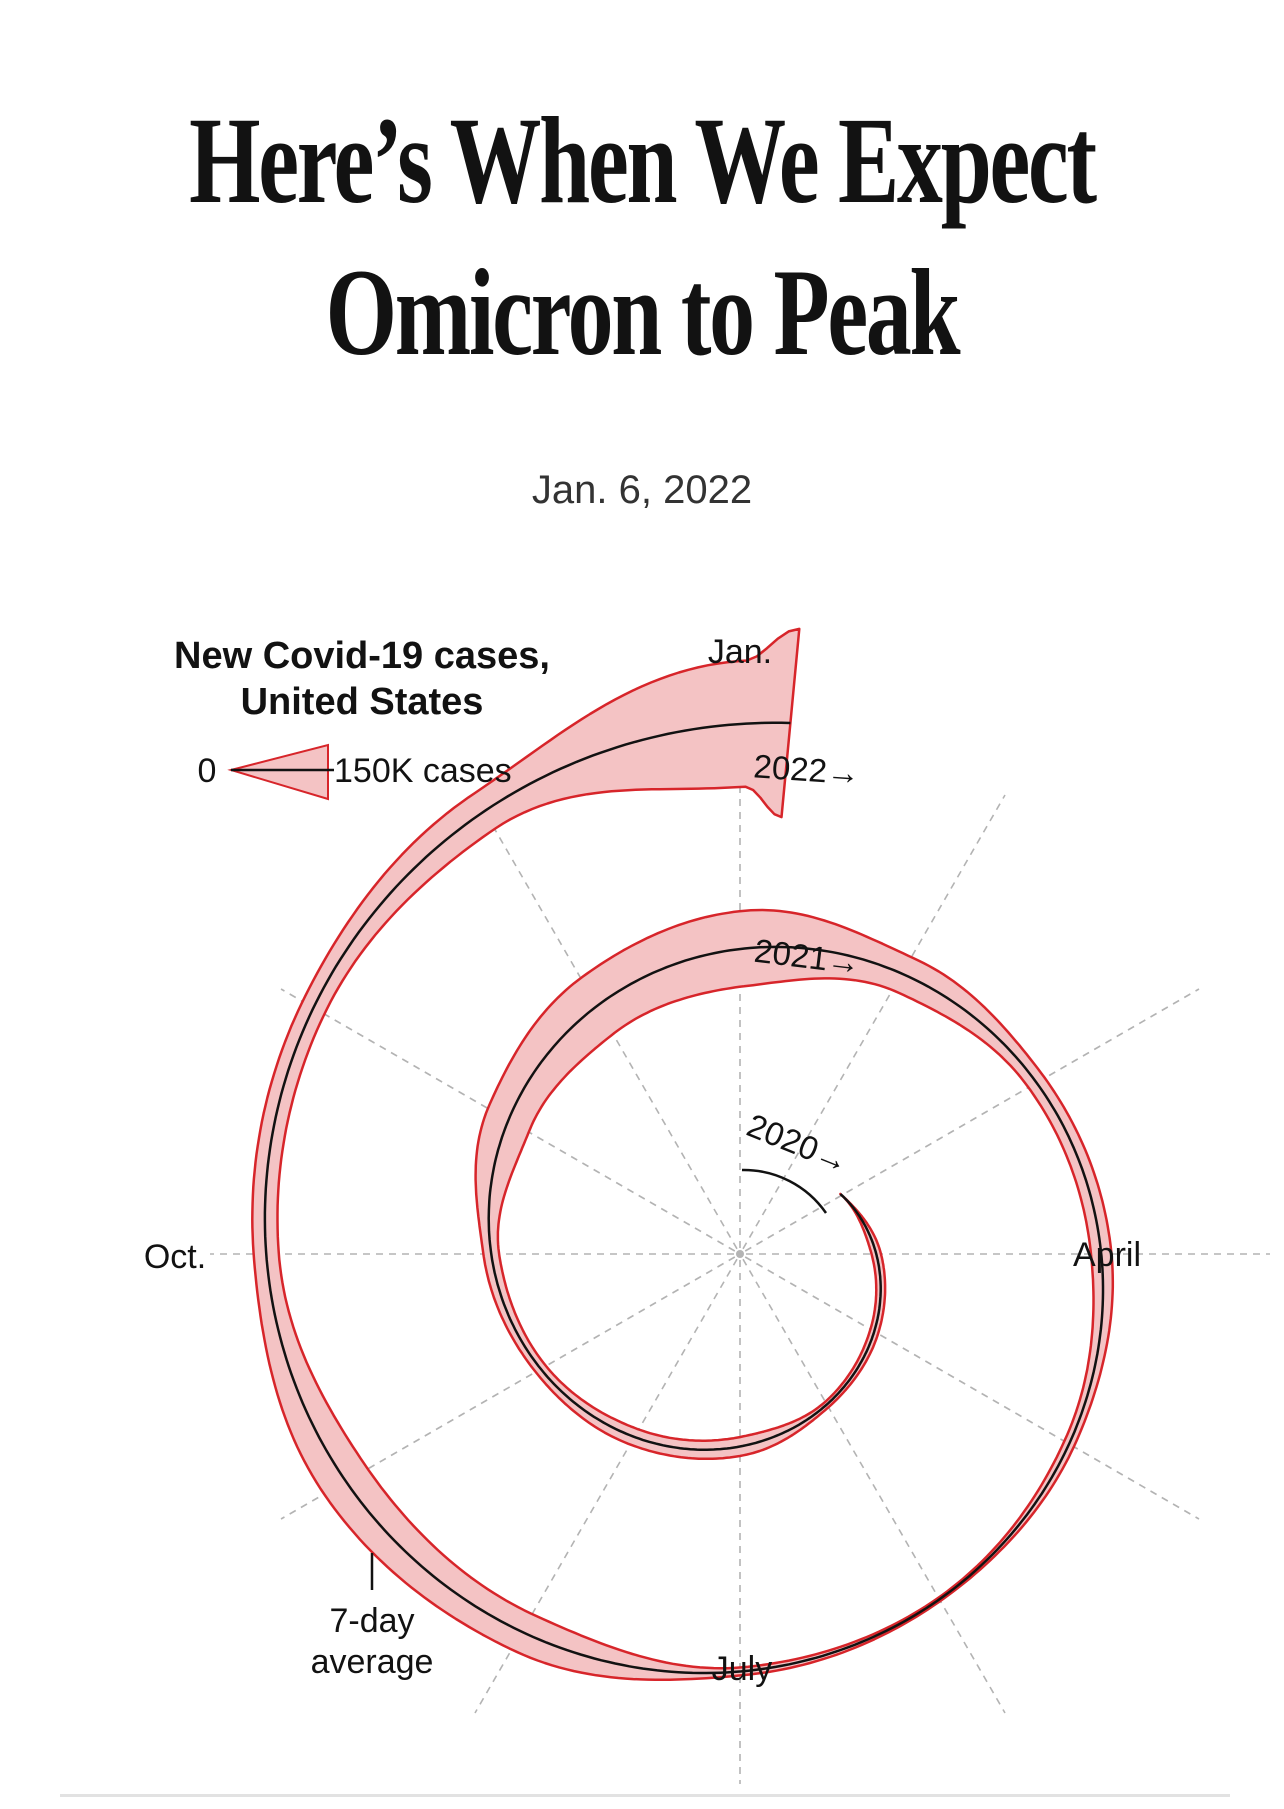 The height and width of the screenshot is (1809, 1284). I want to click on month-label-july: July, so click(742, 1669).